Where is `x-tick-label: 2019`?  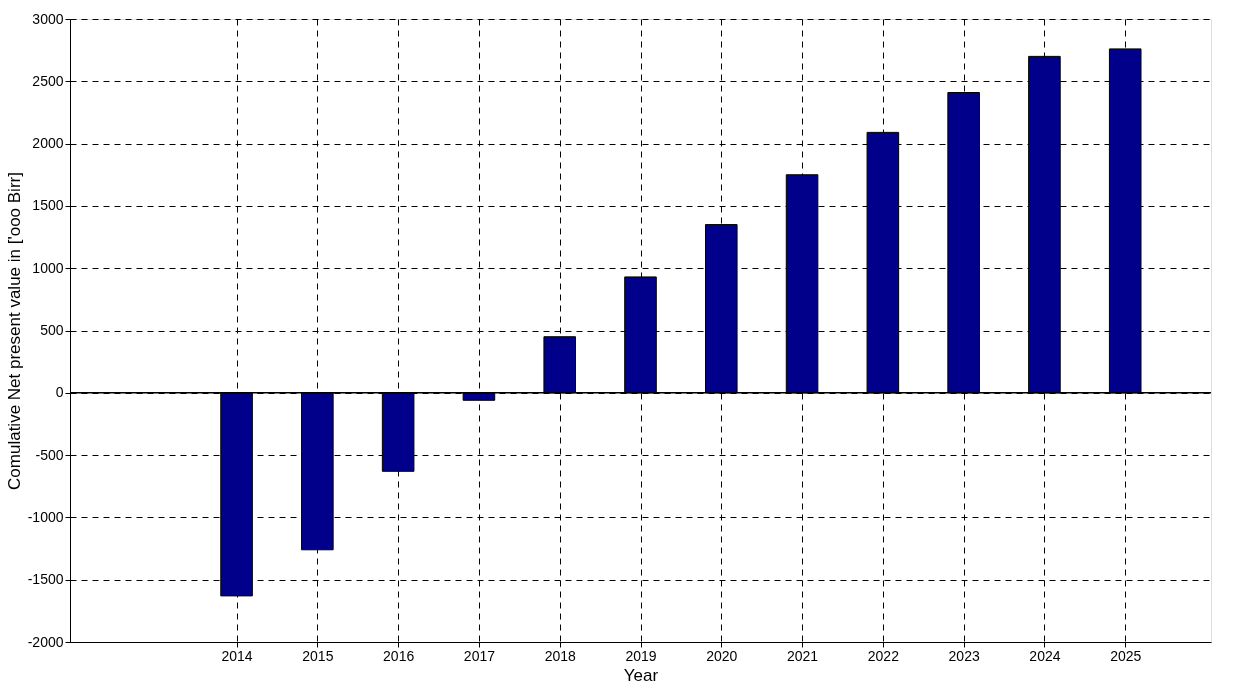 x-tick-label: 2019 is located at coordinates (641, 655).